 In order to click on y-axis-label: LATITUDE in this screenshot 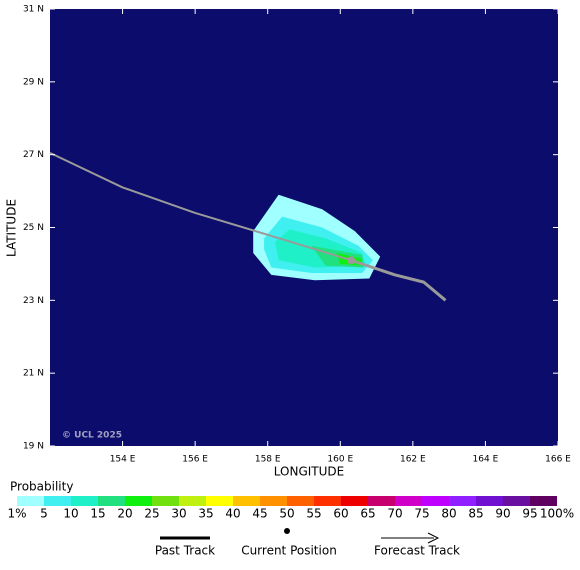, I will do `click(12, 228)`.